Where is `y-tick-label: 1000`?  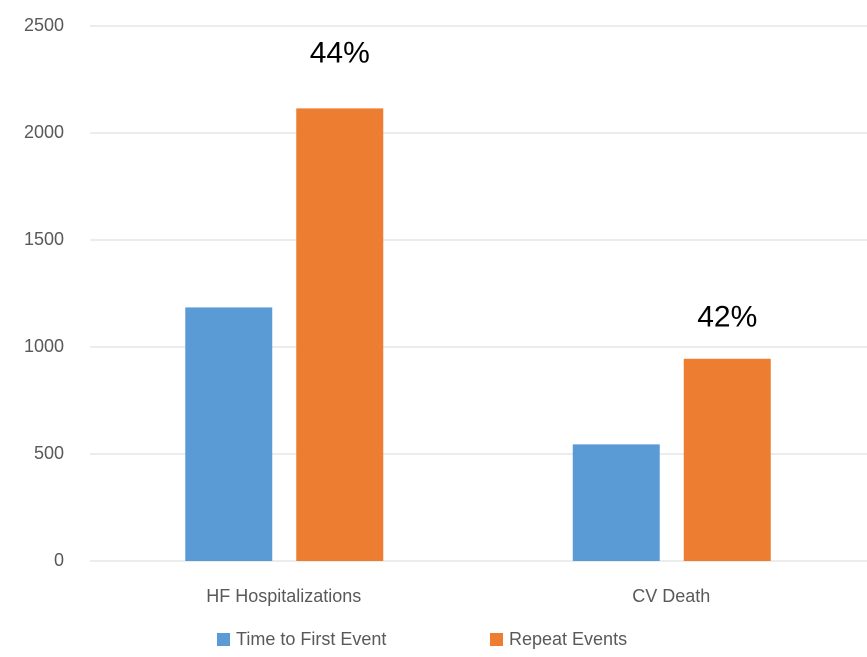 y-tick-label: 1000 is located at coordinates (44, 346).